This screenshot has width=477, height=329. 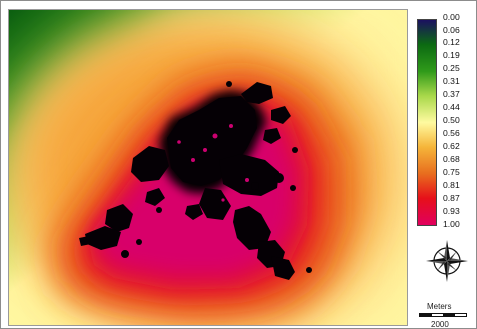 What do you see at coordinates (451, 17) in the screenshot?
I see `legend-label-0: 0.00` at bounding box center [451, 17].